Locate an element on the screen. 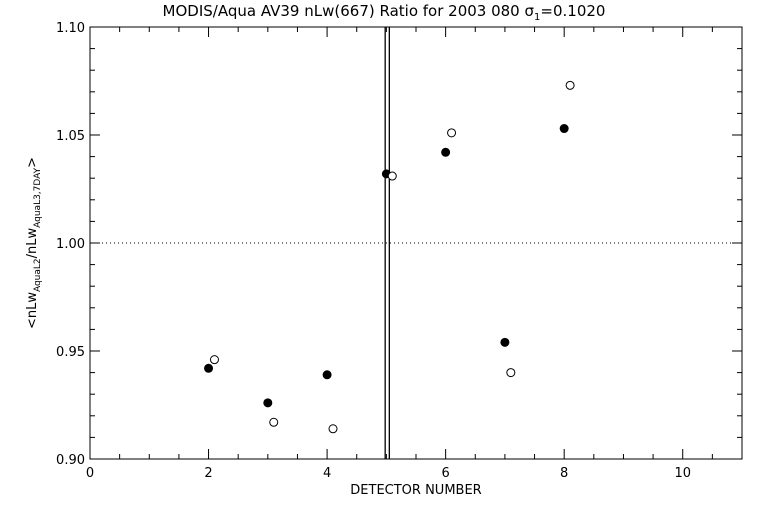 The width and height of the screenshot is (768, 512). y-tick-label: 1.10 is located at coordinates (70, 28).